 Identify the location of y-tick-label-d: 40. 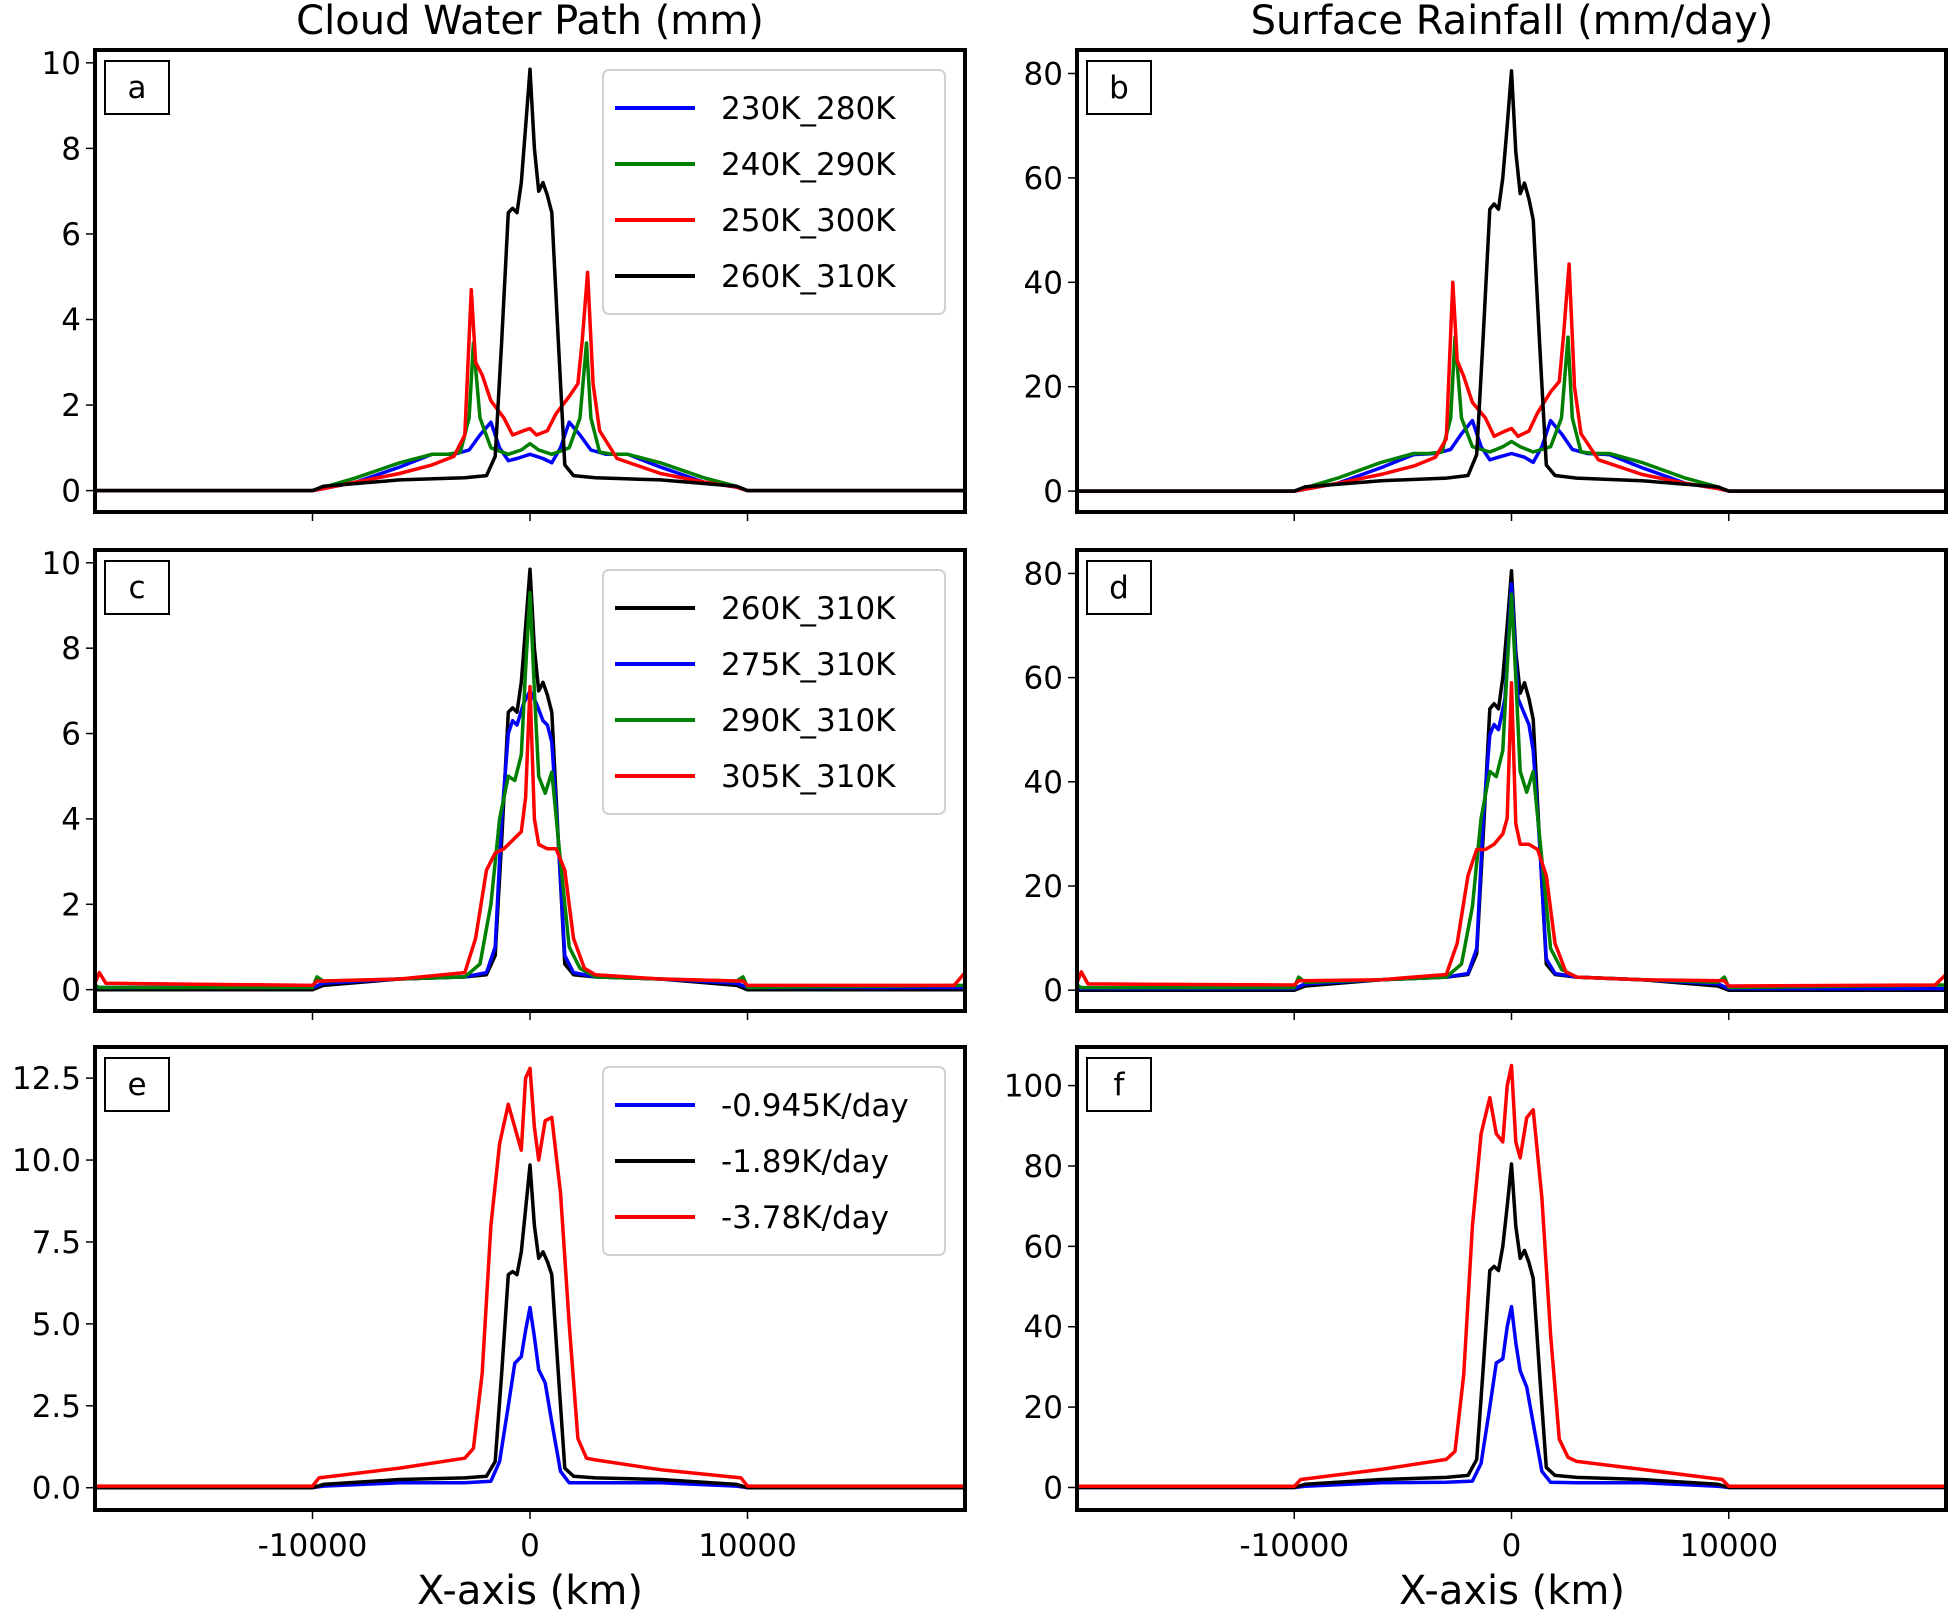
(1043, 783).